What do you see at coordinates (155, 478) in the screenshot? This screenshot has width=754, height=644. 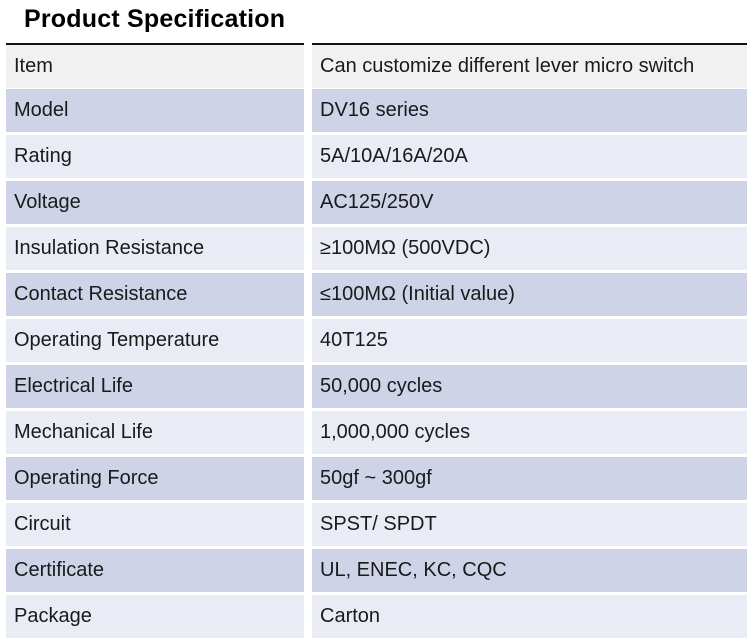 I see `spec-label-cell-operating-force: Operating Force` at bounding box center [155, 478].